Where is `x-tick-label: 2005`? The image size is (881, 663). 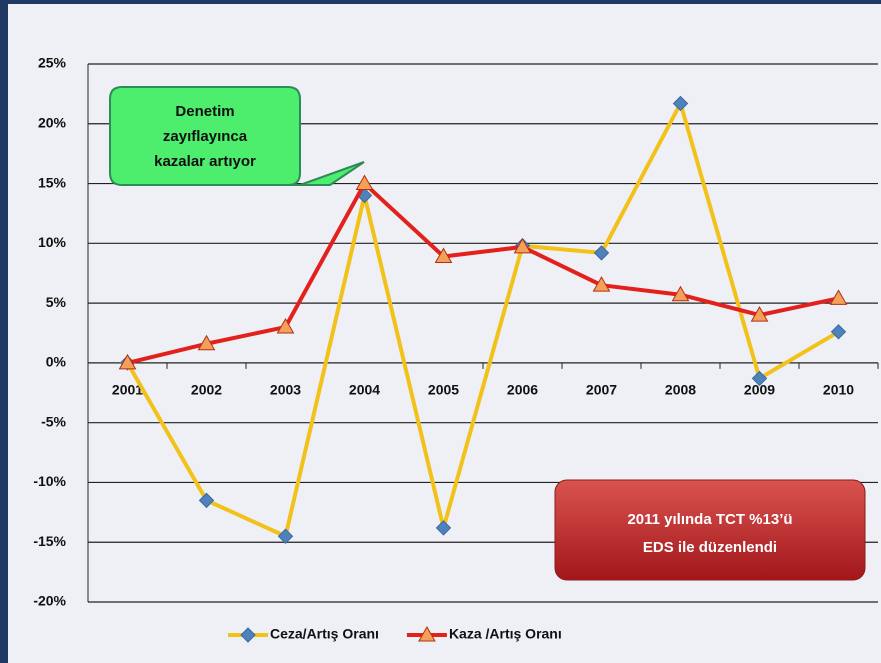 x-tick-label: 2005 is located at coordinates (443, 390).